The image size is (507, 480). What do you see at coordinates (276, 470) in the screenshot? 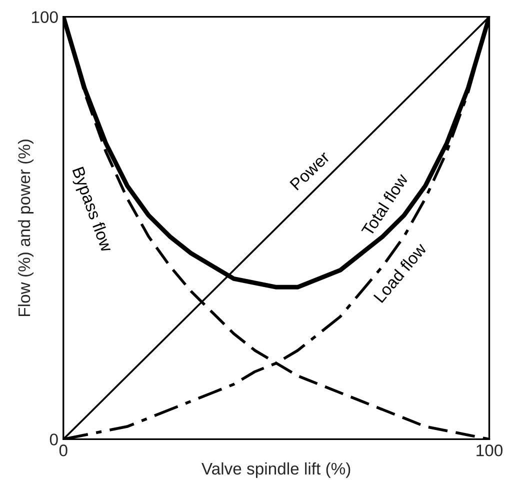
I see `x-axis-title: Valve spindle lift (%)` at bounding box center [276, 470].